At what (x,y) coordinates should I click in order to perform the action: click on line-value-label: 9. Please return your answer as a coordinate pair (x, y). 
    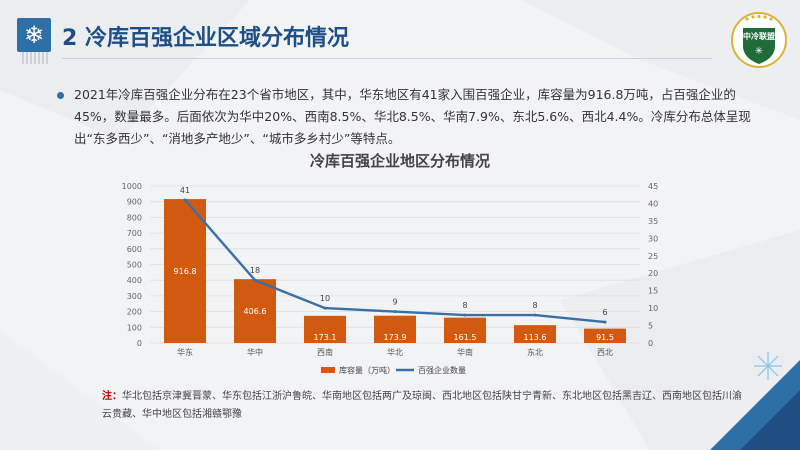
    Looking at the image, I should click on (394, 302).